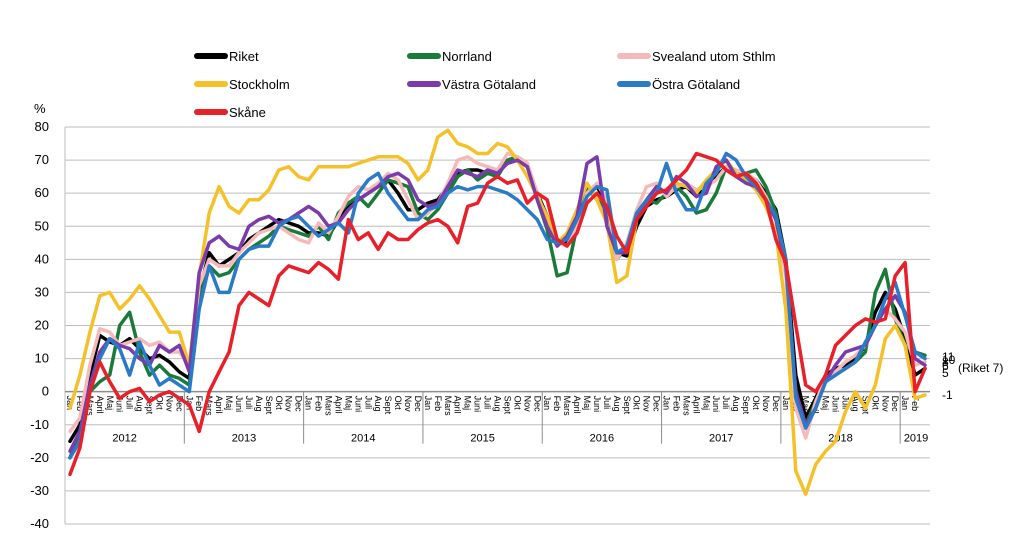 This screenshot has height=553, width=1023. What do you see at coordinates (42, 225) in the screenshot?
I see `y-tick-label: 50` at bounding box center [42, 225].